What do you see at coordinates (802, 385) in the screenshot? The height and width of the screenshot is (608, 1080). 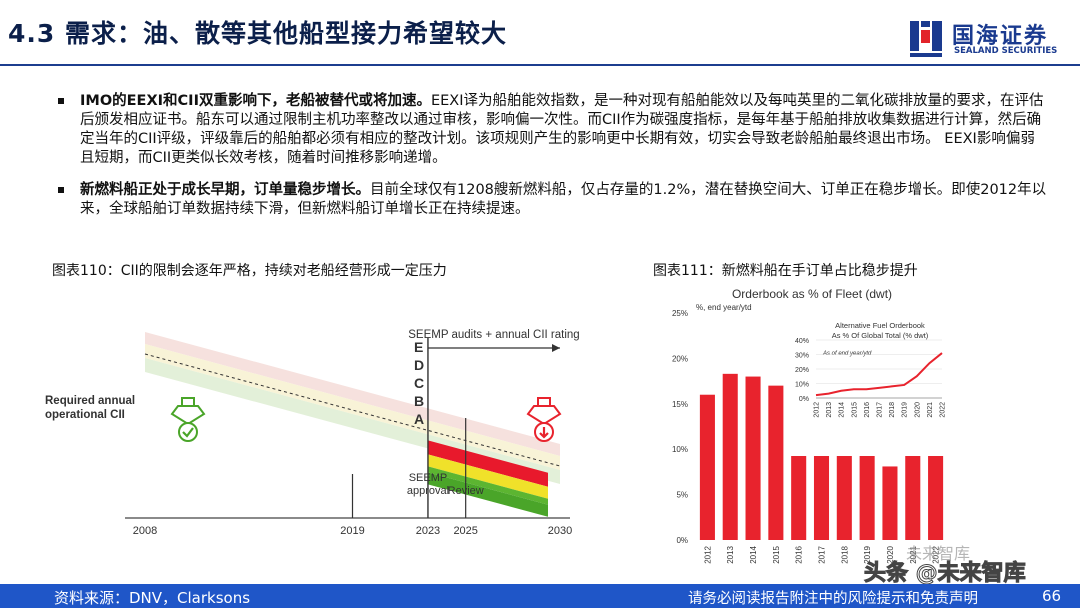 I see `inset-y-tick-label: 10%` at bounding box center [802, 385].